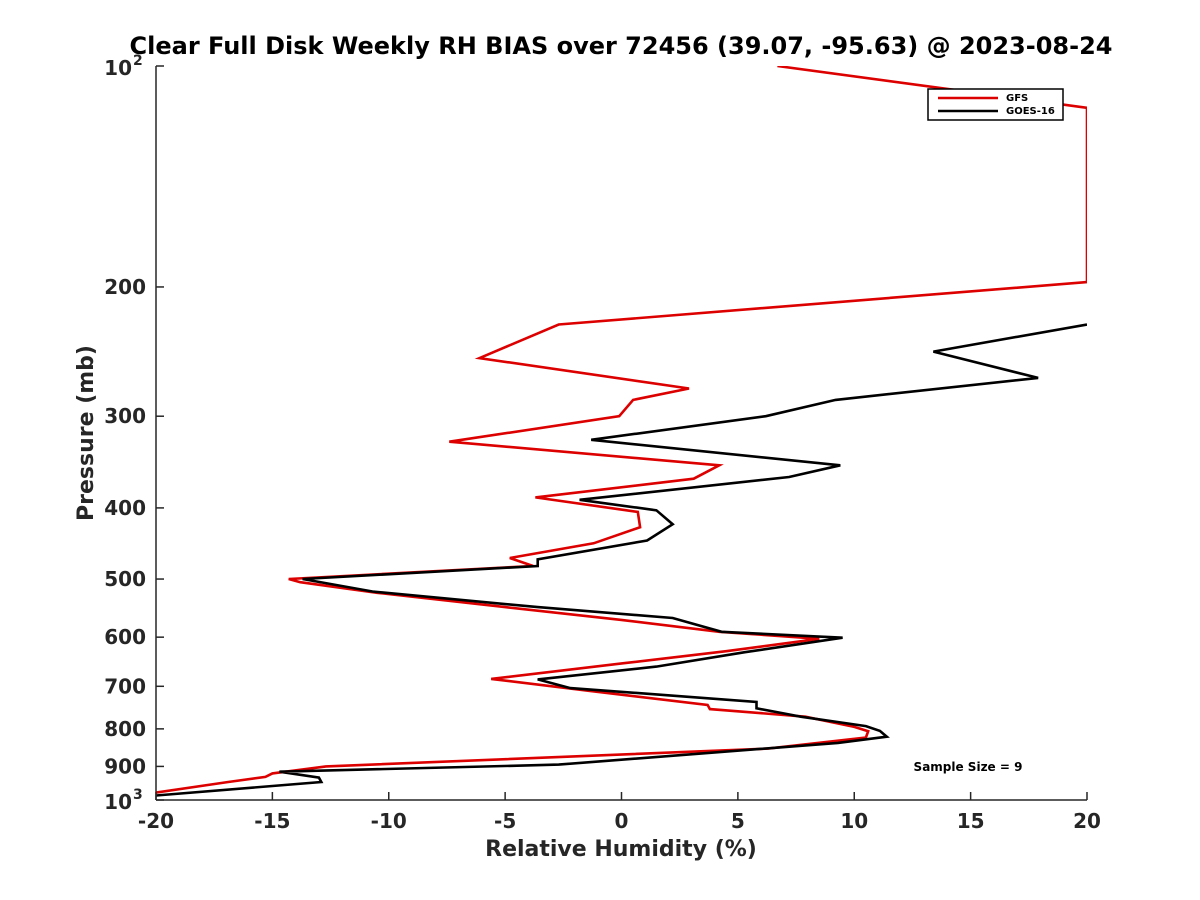 The height and width of the screenshot is (900, 1200). What do you see at coordinates (125, 766) in the screenshot?
I see `y-tick-label: 900` at bounding box center [125, 766].